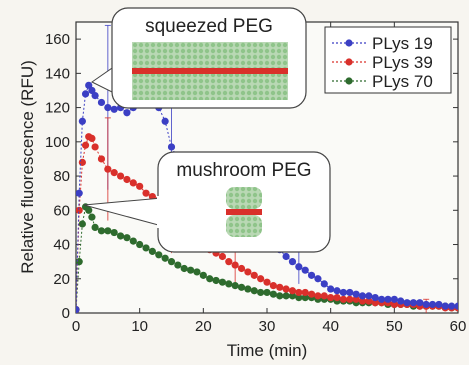 The height and width of the screenshot is (365, 469). Describe the element at coordinates (66, 313) in the screenshot. I see `y-tick-label: 0` at that location.